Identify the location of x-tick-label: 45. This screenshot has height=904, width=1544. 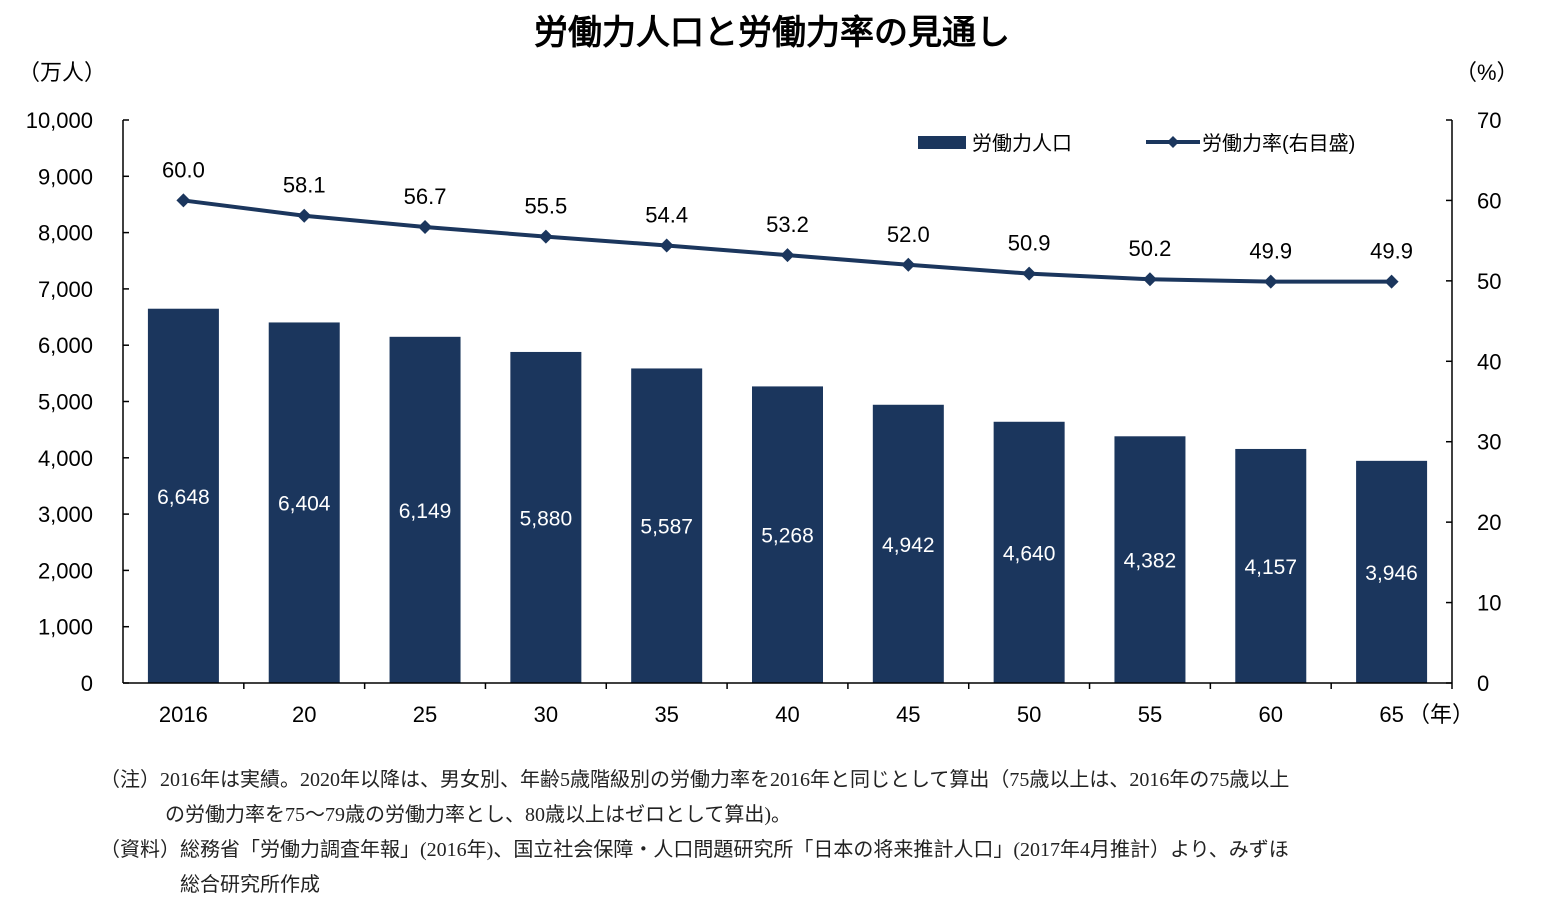
(908, 714).